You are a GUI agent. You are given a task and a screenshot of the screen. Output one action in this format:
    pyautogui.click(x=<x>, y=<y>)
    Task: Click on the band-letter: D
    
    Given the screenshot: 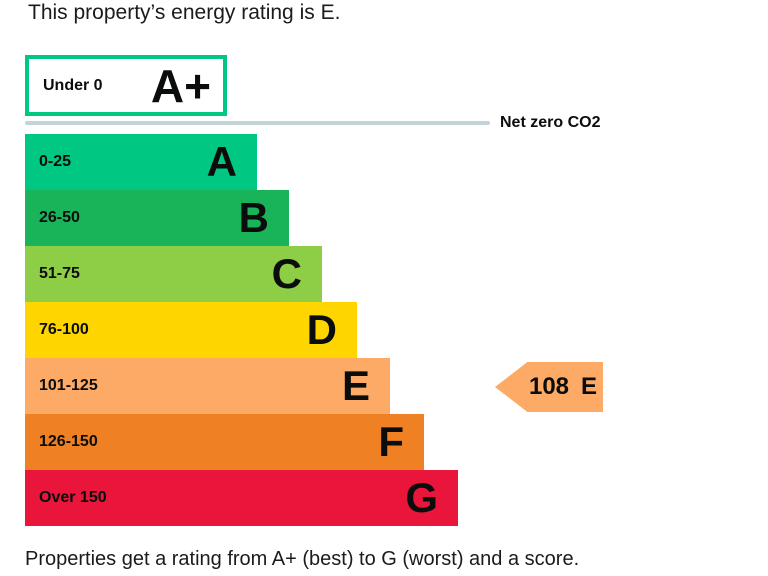 What is the action you would take?
    pyautogui.click(x=321, y=329)
    